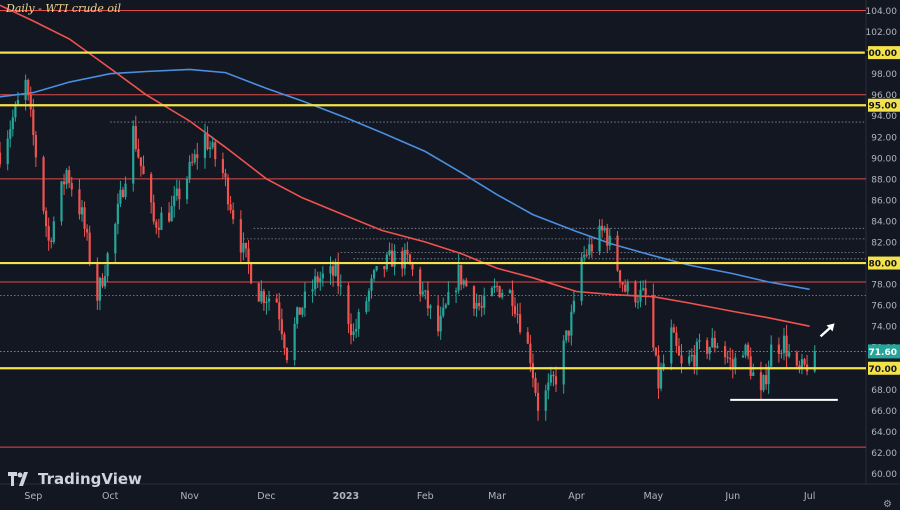 The image size is (900, 510). Describe the element at coordinates (884, 412) in the screenshot. I see `y-tick-label: 66.00` at that location.